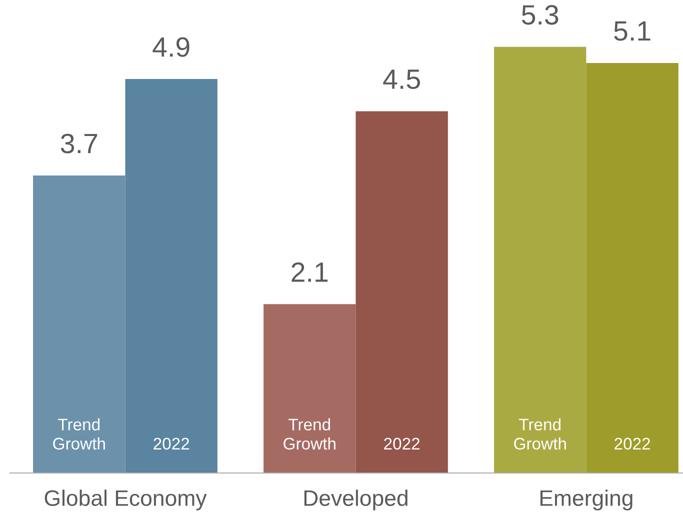 The height and width of the screenshot is (519, 683). I want to click on data-label: 5.3, so click(540, 15).